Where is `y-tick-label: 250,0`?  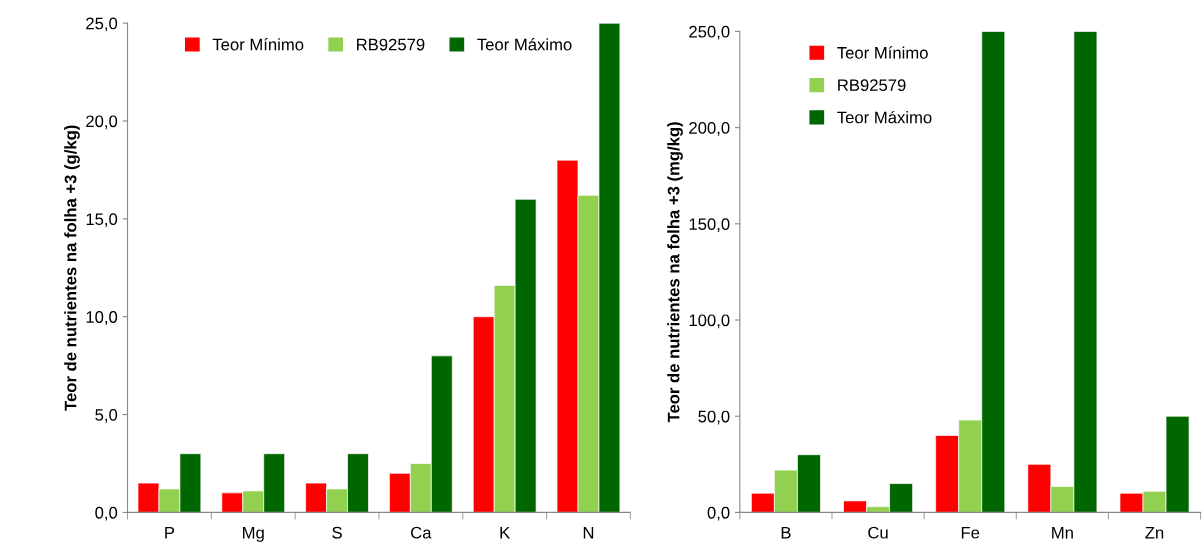
y-tick-label: 250,0 is located at coordinates (709, 32).